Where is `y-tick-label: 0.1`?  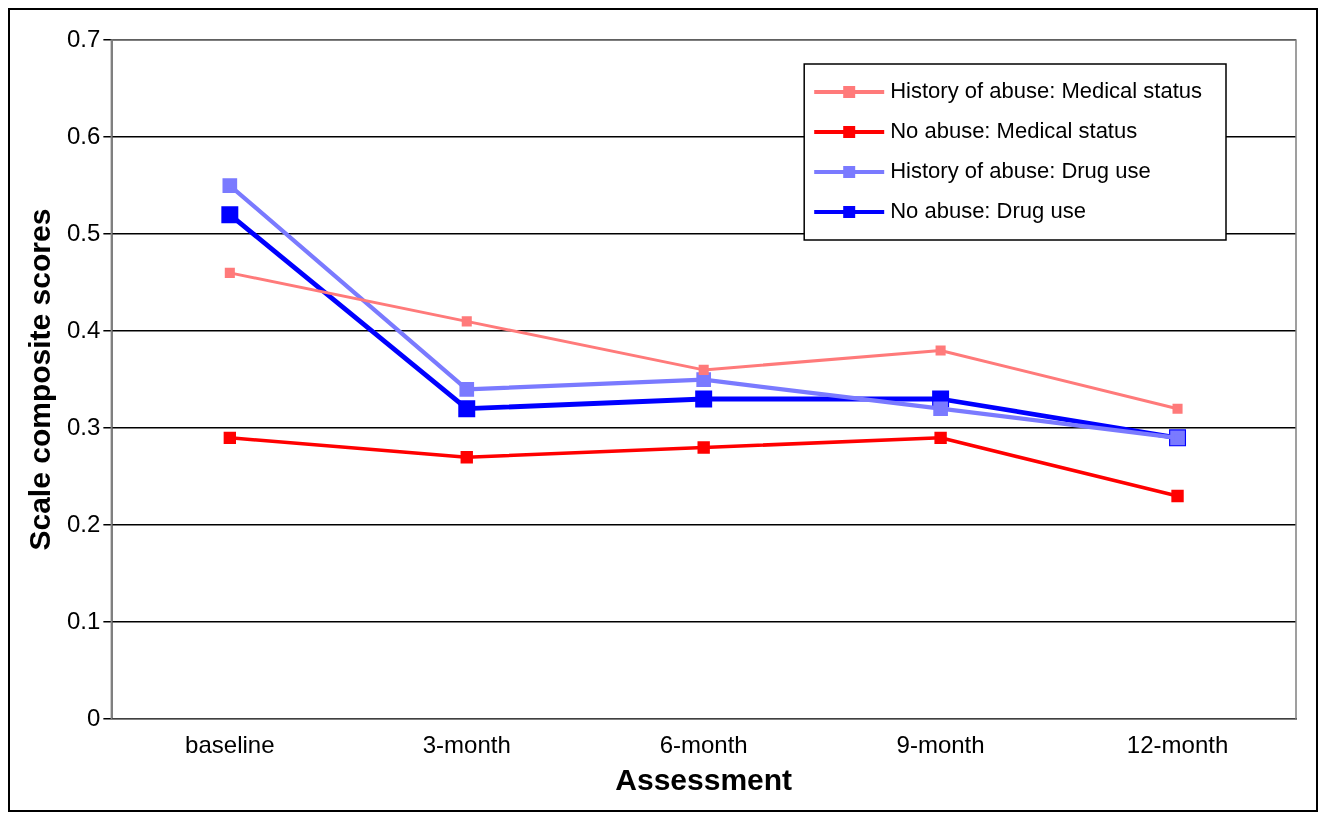 y-tick-label: 0.1 is located at coordinates (83, 620).